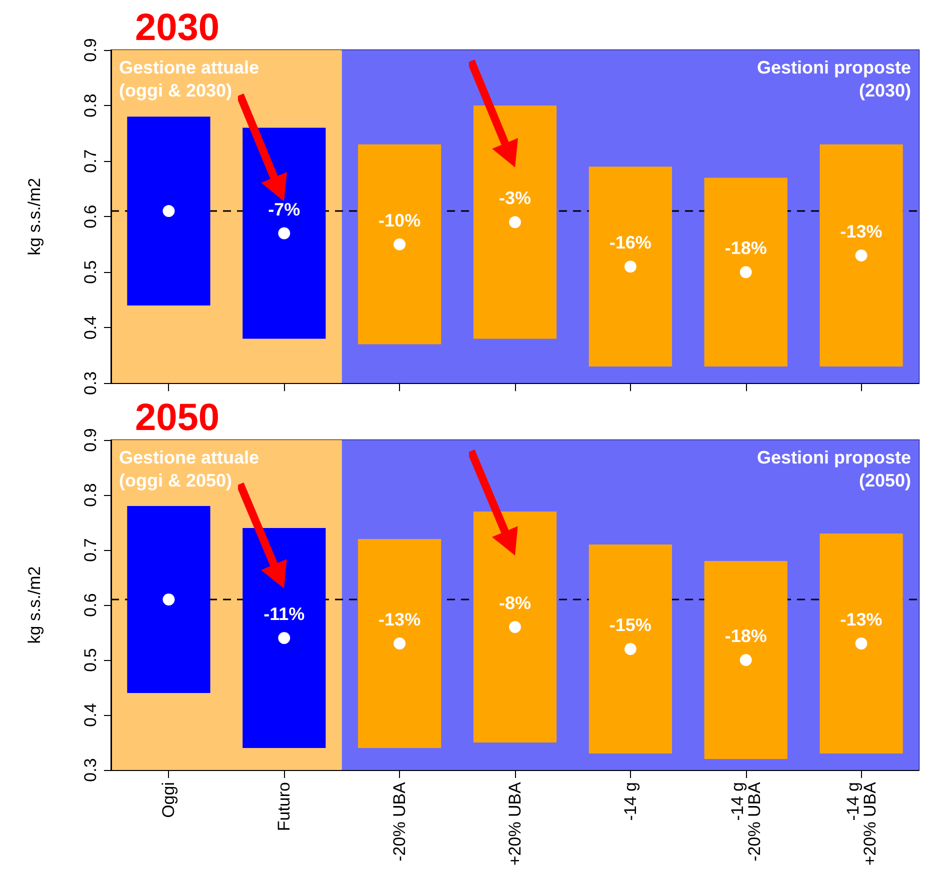 This screenshot has width=935, height=887. Describe the element at coordinates (630, 242) in the screenshot. I see `annotation: -16%` at that location.